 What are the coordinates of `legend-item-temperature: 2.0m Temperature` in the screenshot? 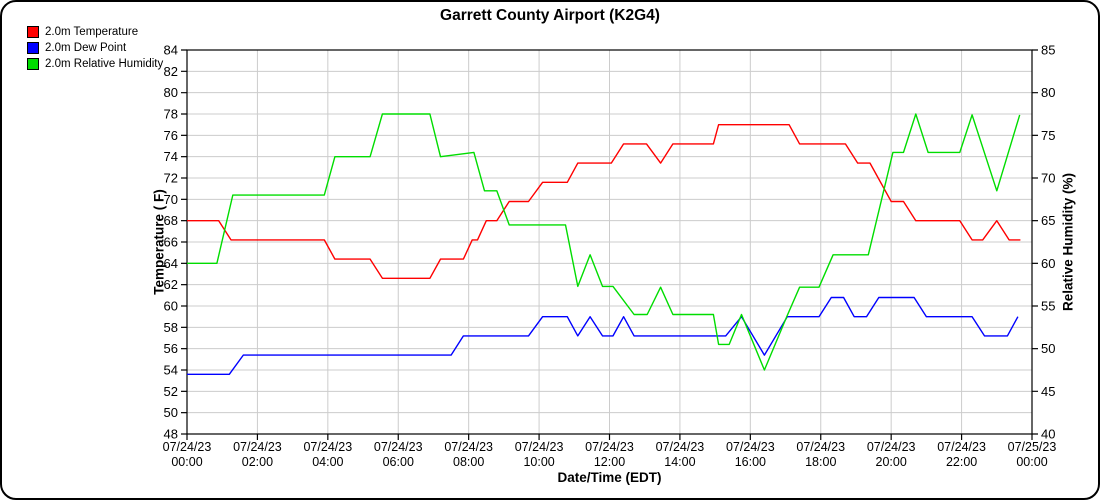 It's located at (95, 32).